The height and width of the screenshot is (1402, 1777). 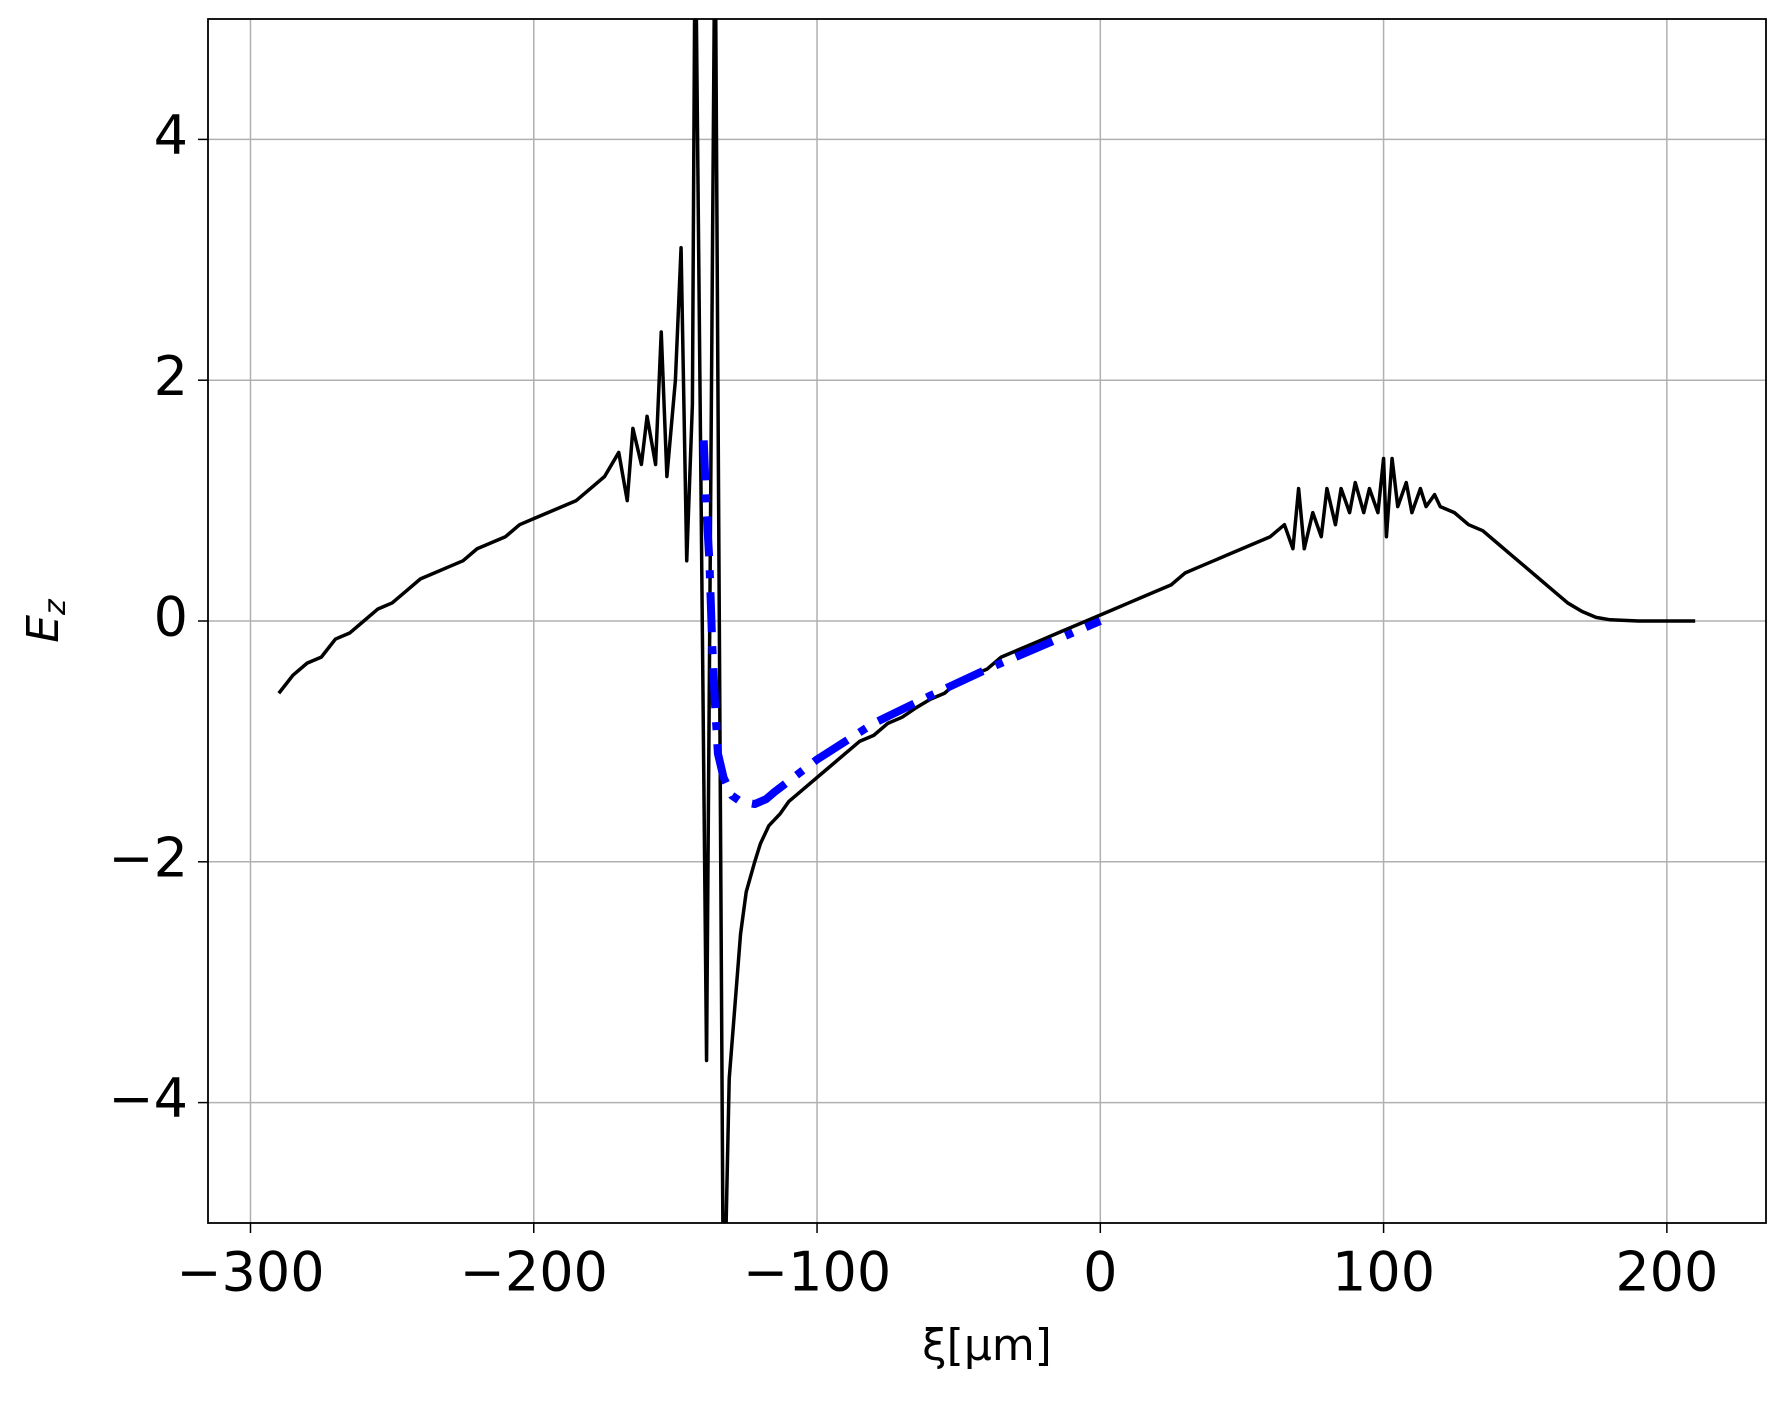 I want to click on x-tick-label: 0, so click(x=1100, y=1272).